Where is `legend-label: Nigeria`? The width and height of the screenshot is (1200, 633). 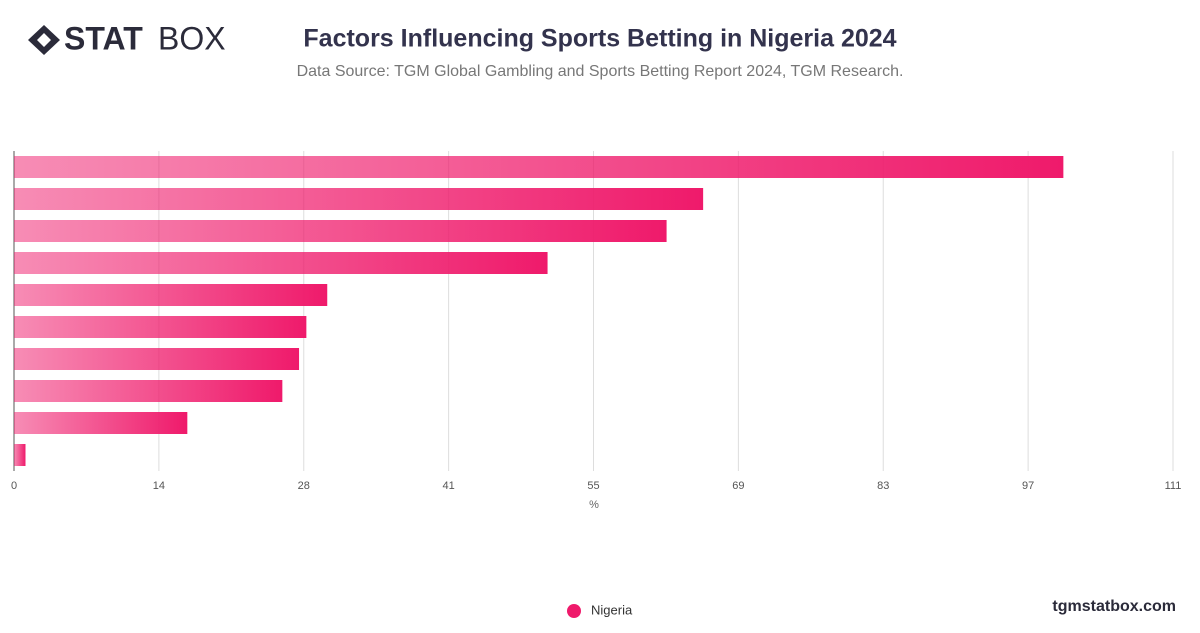 legend-label: Nigeria is located at coordinates (612, 609).